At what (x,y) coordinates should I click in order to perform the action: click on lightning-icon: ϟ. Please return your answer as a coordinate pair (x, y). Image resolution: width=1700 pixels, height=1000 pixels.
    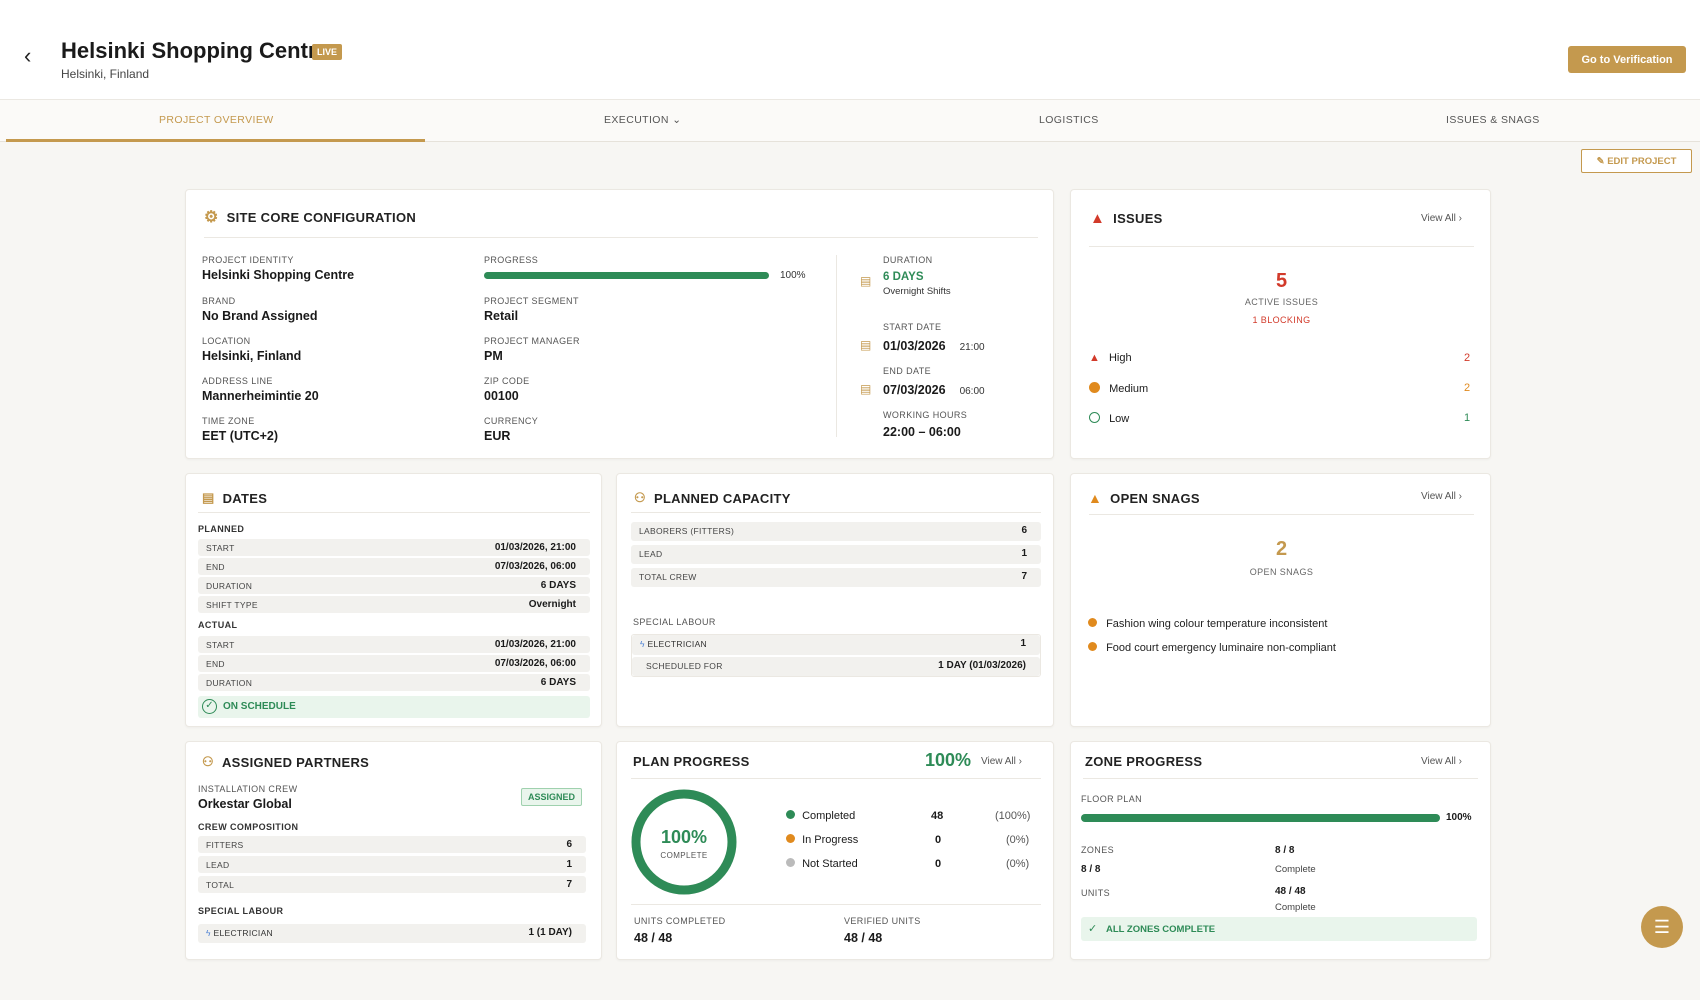
    Looking at the image, I should click on (642, 644).